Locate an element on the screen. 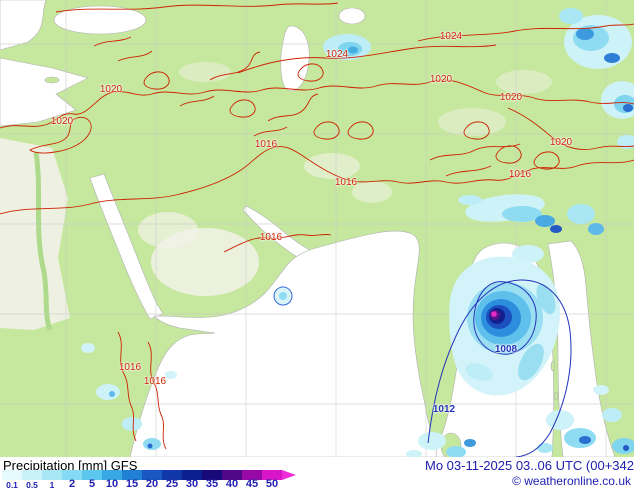 The width and height of the screenshot is (634, 490). legend-value: 0.1 is located at coordinates (12, 485).